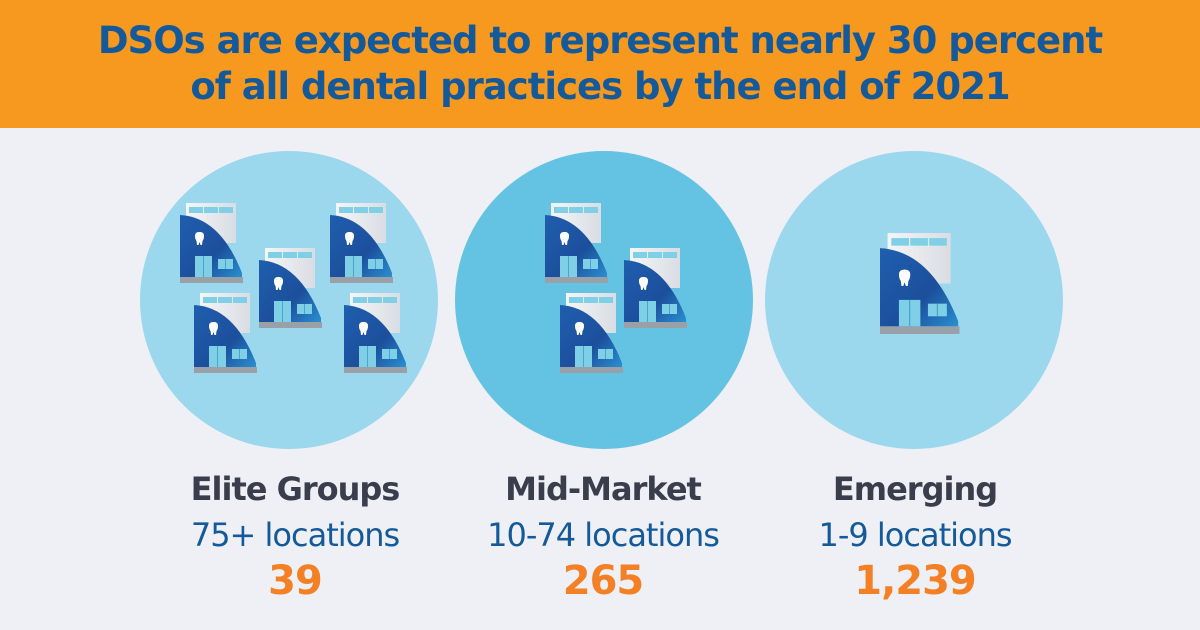 The image size is (1200, 630). What do you see at coordinates (915, 489) in the screenshot?
I see `segment-name-emerging: Emerging` at bounding box center [915, 489].